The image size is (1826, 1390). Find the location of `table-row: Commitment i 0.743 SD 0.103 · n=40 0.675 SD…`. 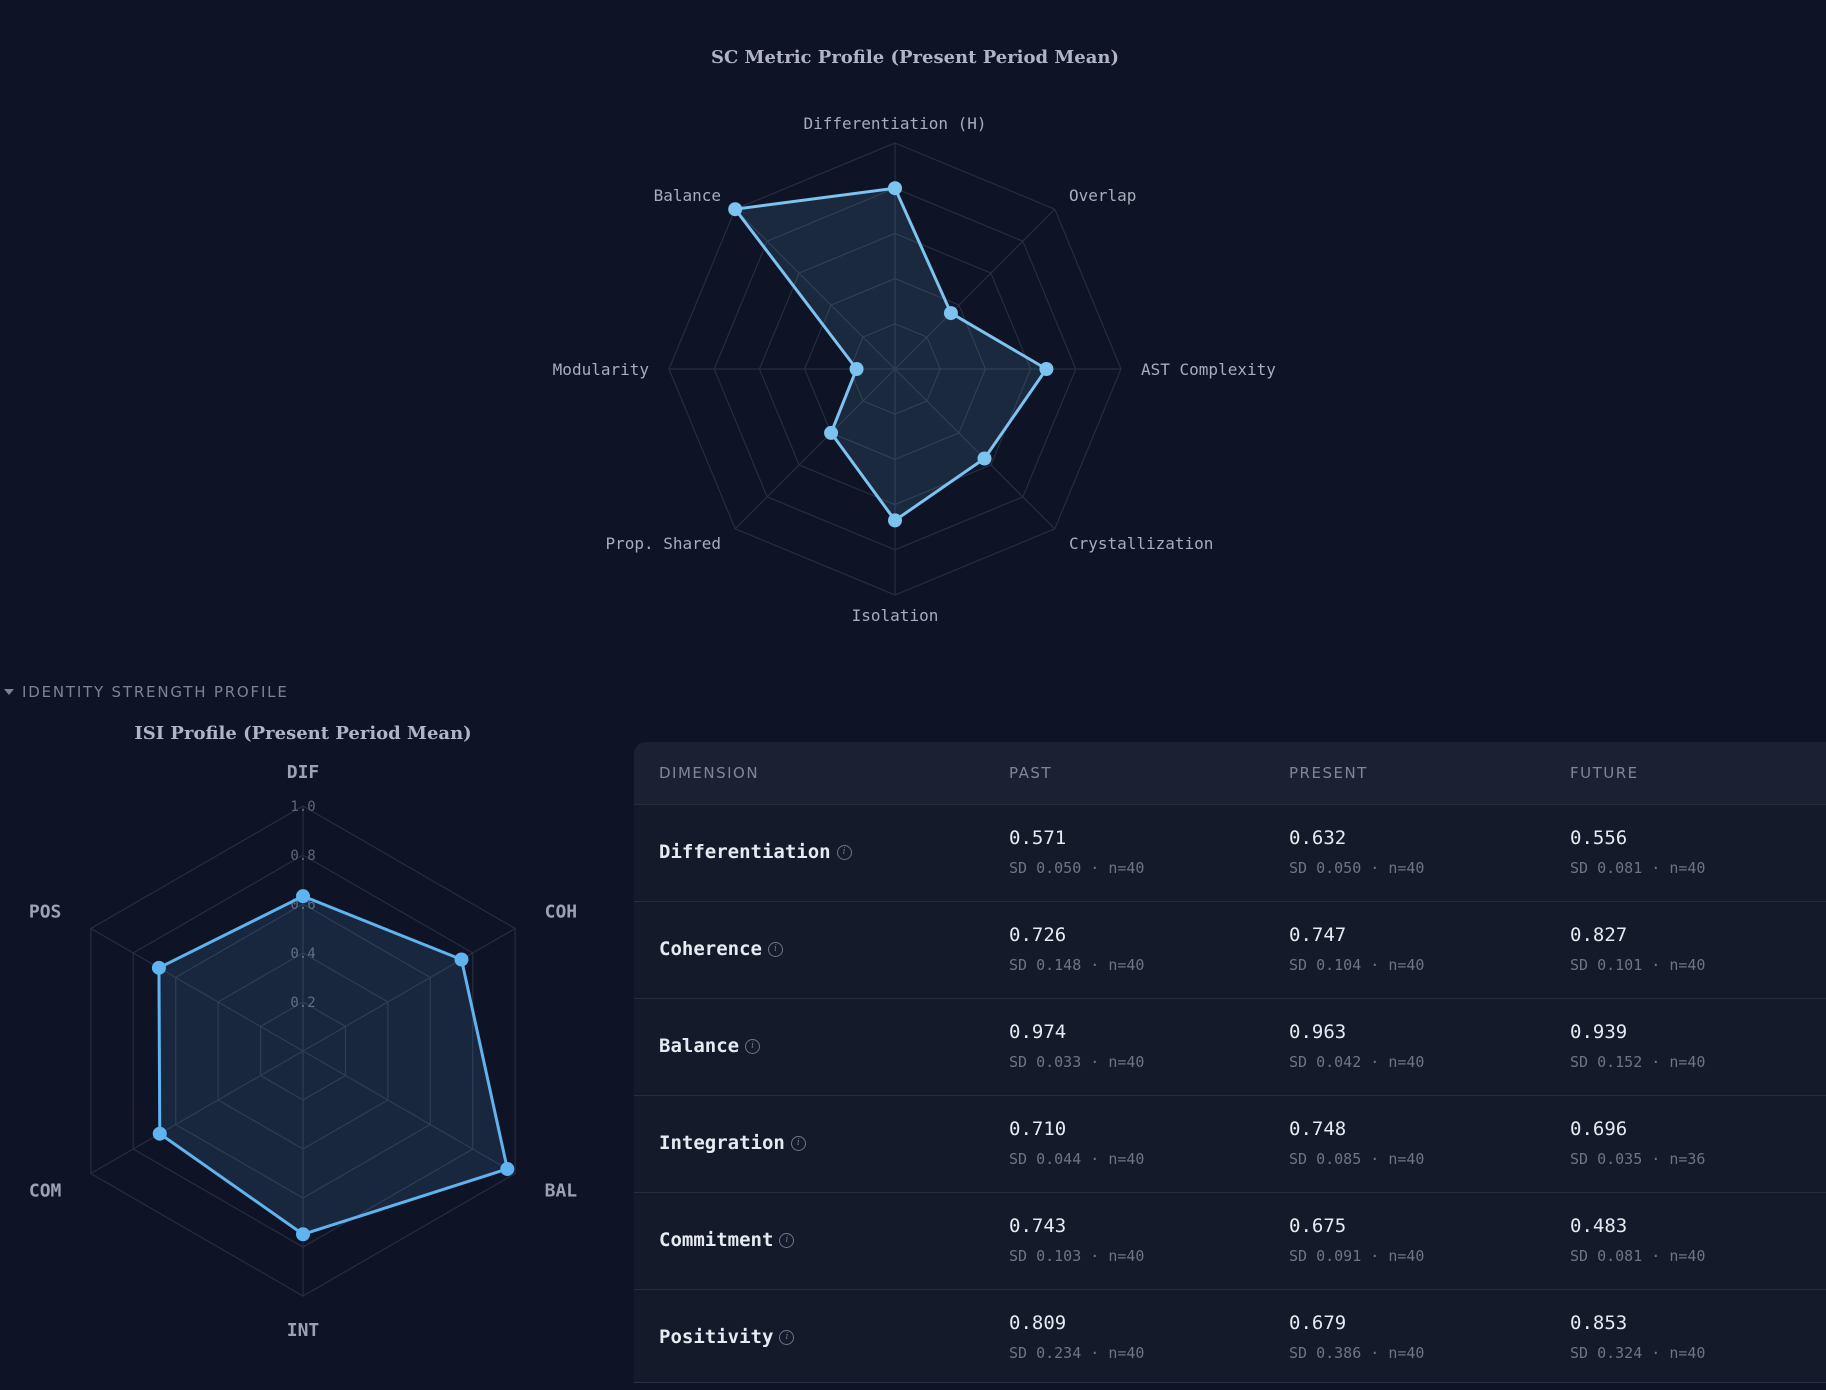

table-row: Commitment i 0.743 SD 0.103 · n=40 0.675 SD… is located at coordinates (1230, 1241).